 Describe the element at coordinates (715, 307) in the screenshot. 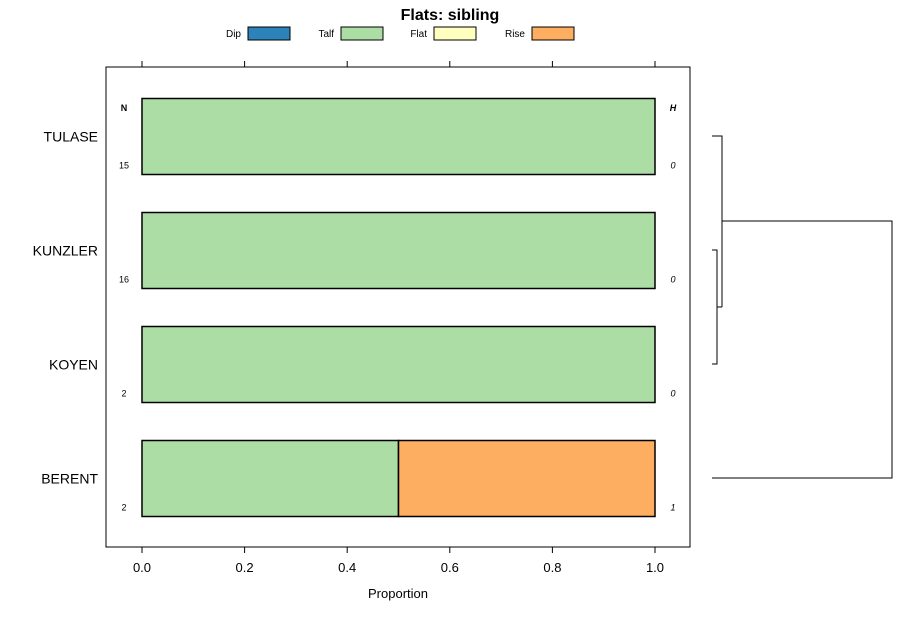

I see `dendrogram-branch-kunzler-koyen` at that location.